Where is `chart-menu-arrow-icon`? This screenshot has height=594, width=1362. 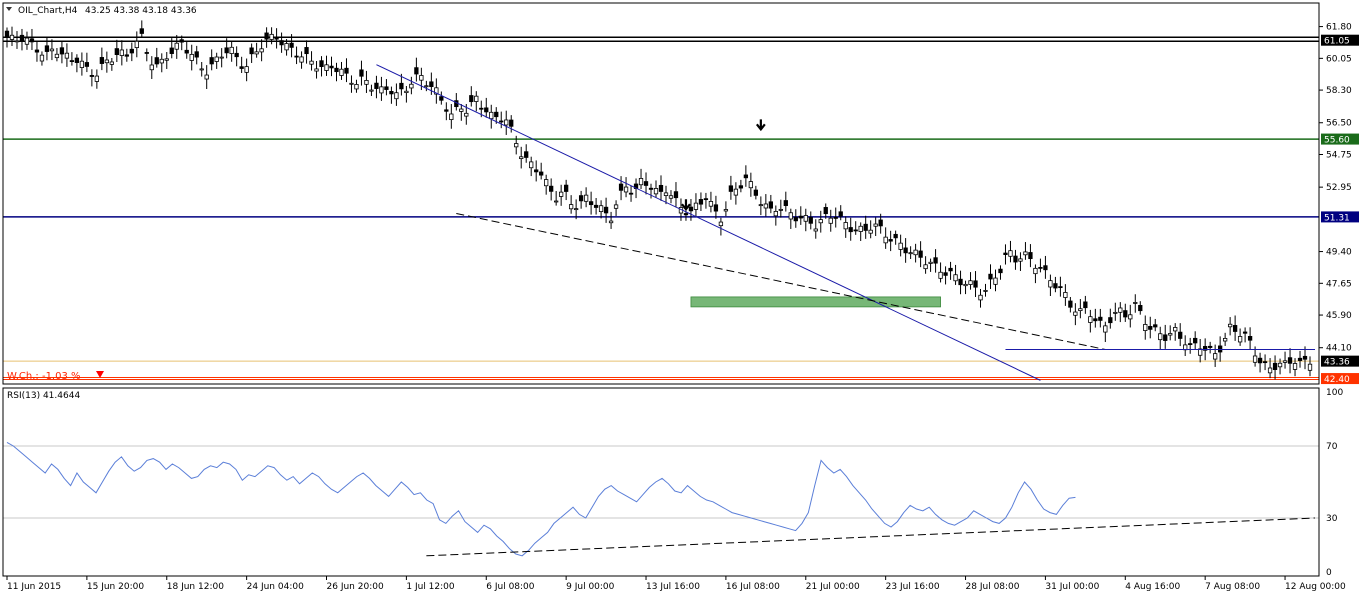 chart-menu-arrow-icon is located at coordinates (9, 9).